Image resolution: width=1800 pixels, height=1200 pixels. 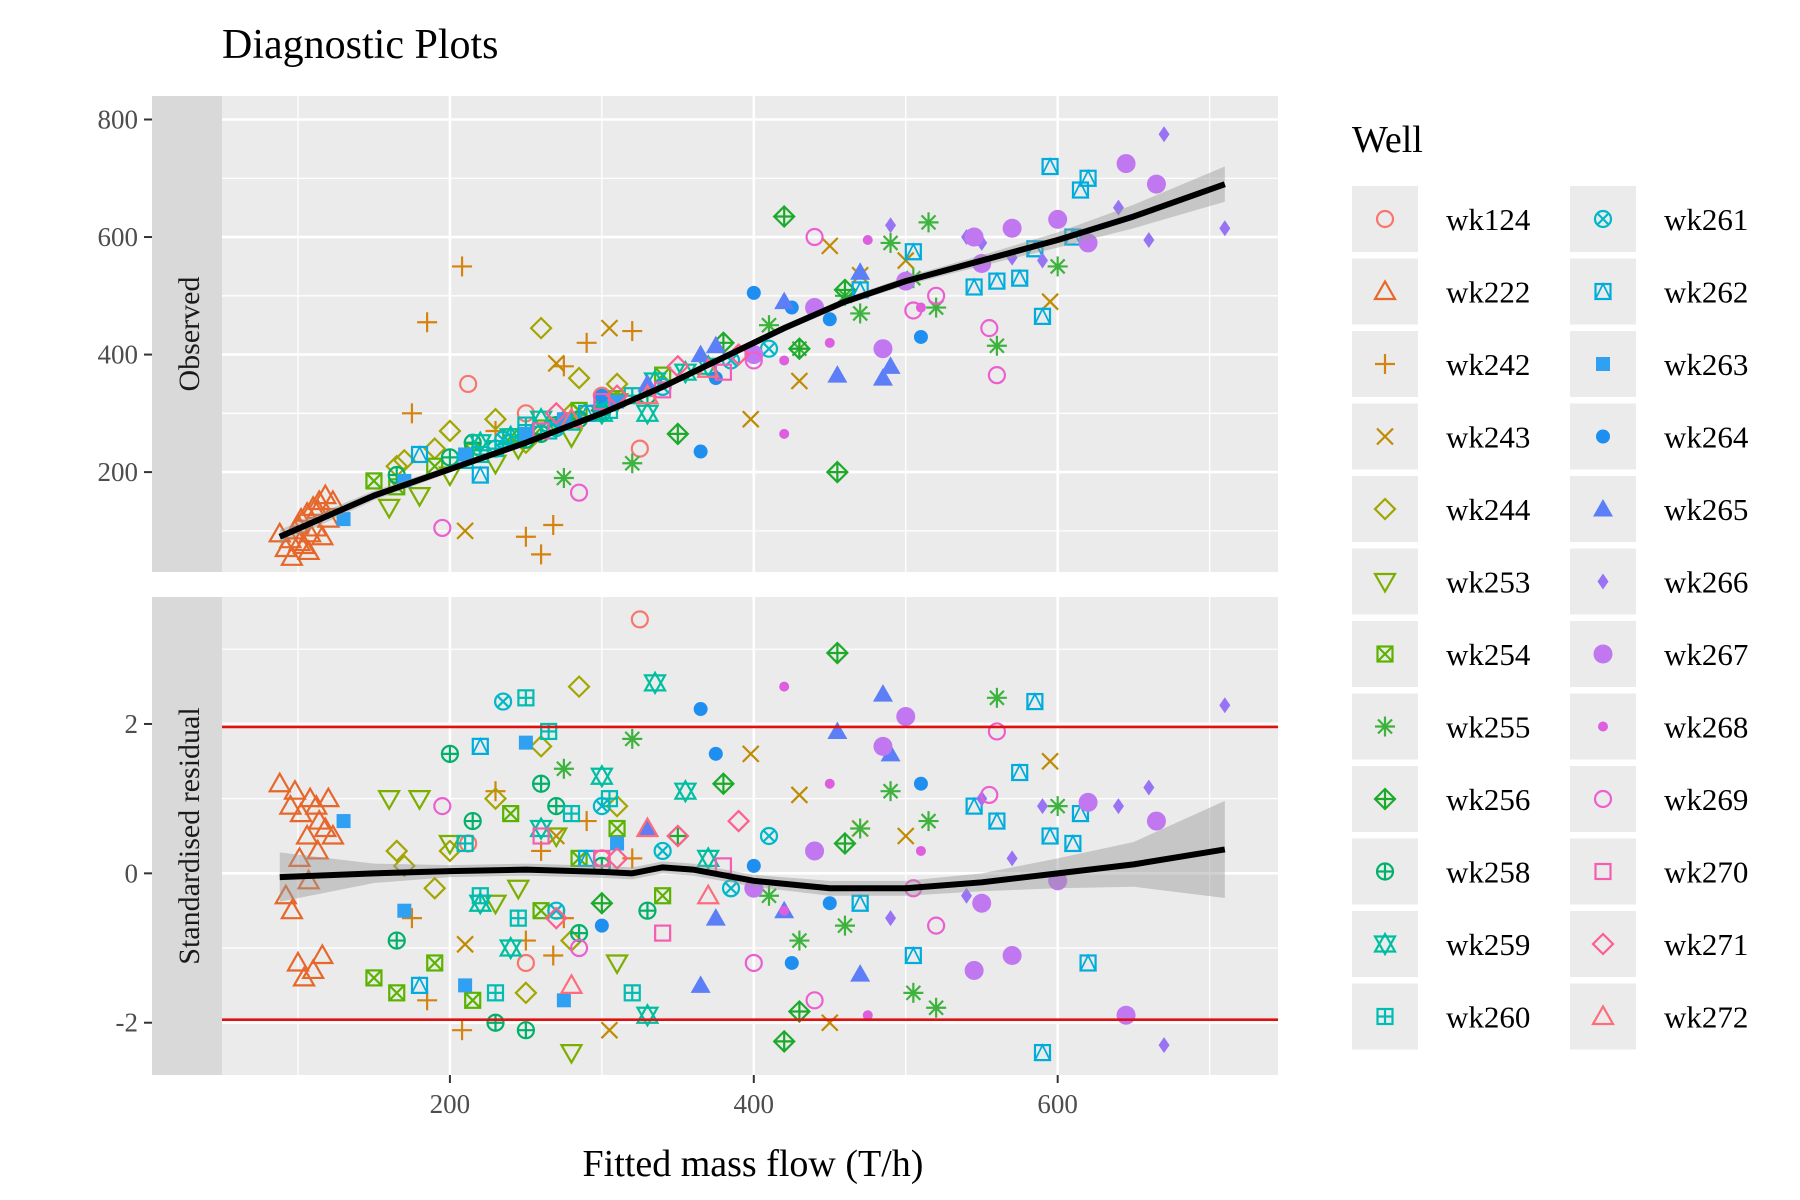 I want to click on legend-symbol-wk265, so click(x=1603, y=508).